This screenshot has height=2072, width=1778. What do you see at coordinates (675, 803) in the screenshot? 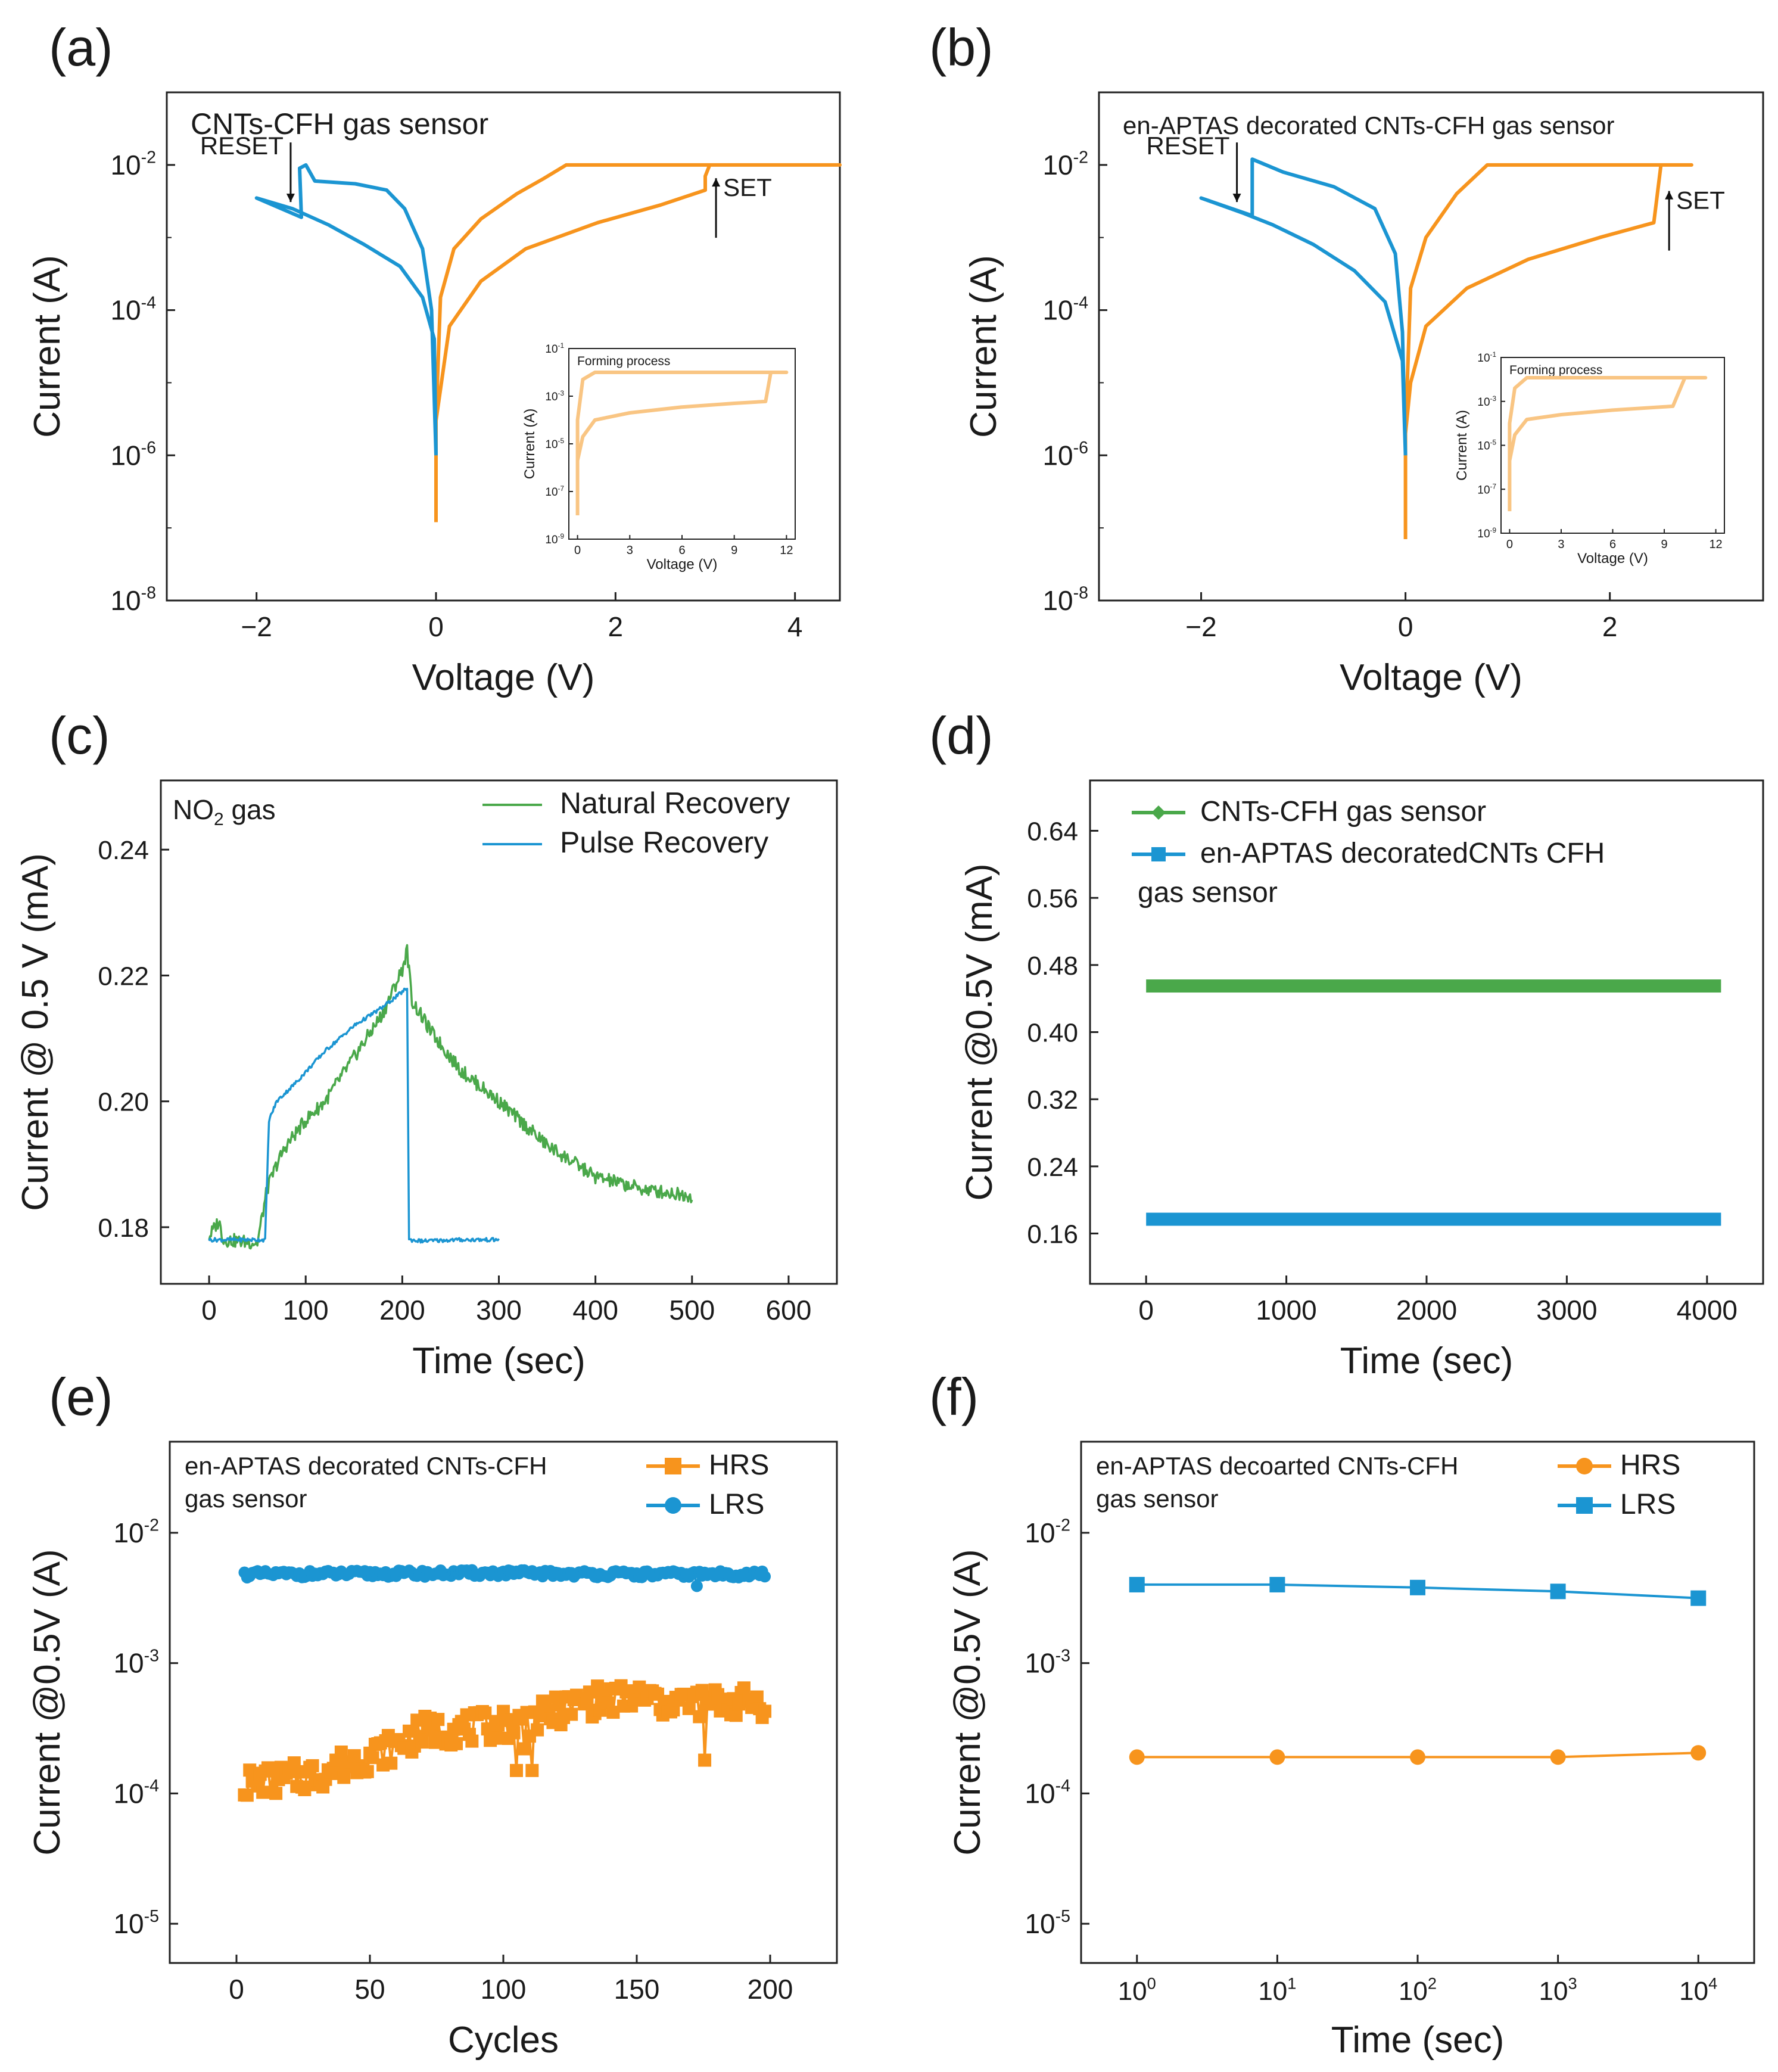
I see `legend-label: Natural Recovery` at bounding box center [675, 803].